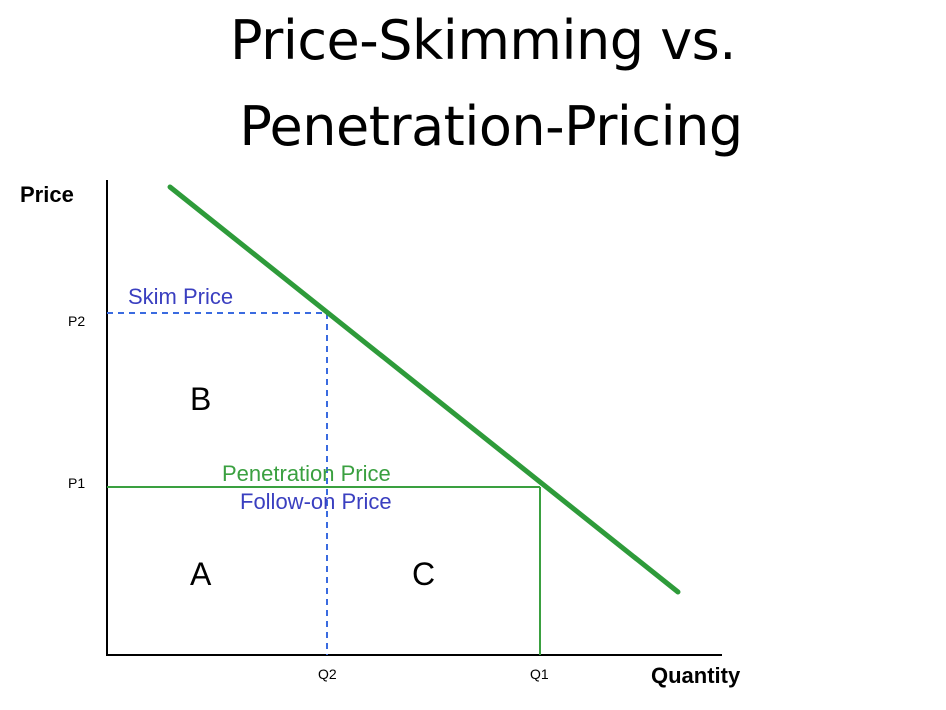 The image size is (946, 710). What do you see at coordinates (180, 296) in the screenshot?
I see `skim-price-label: Skim Price` at bounding box center [180, 296].